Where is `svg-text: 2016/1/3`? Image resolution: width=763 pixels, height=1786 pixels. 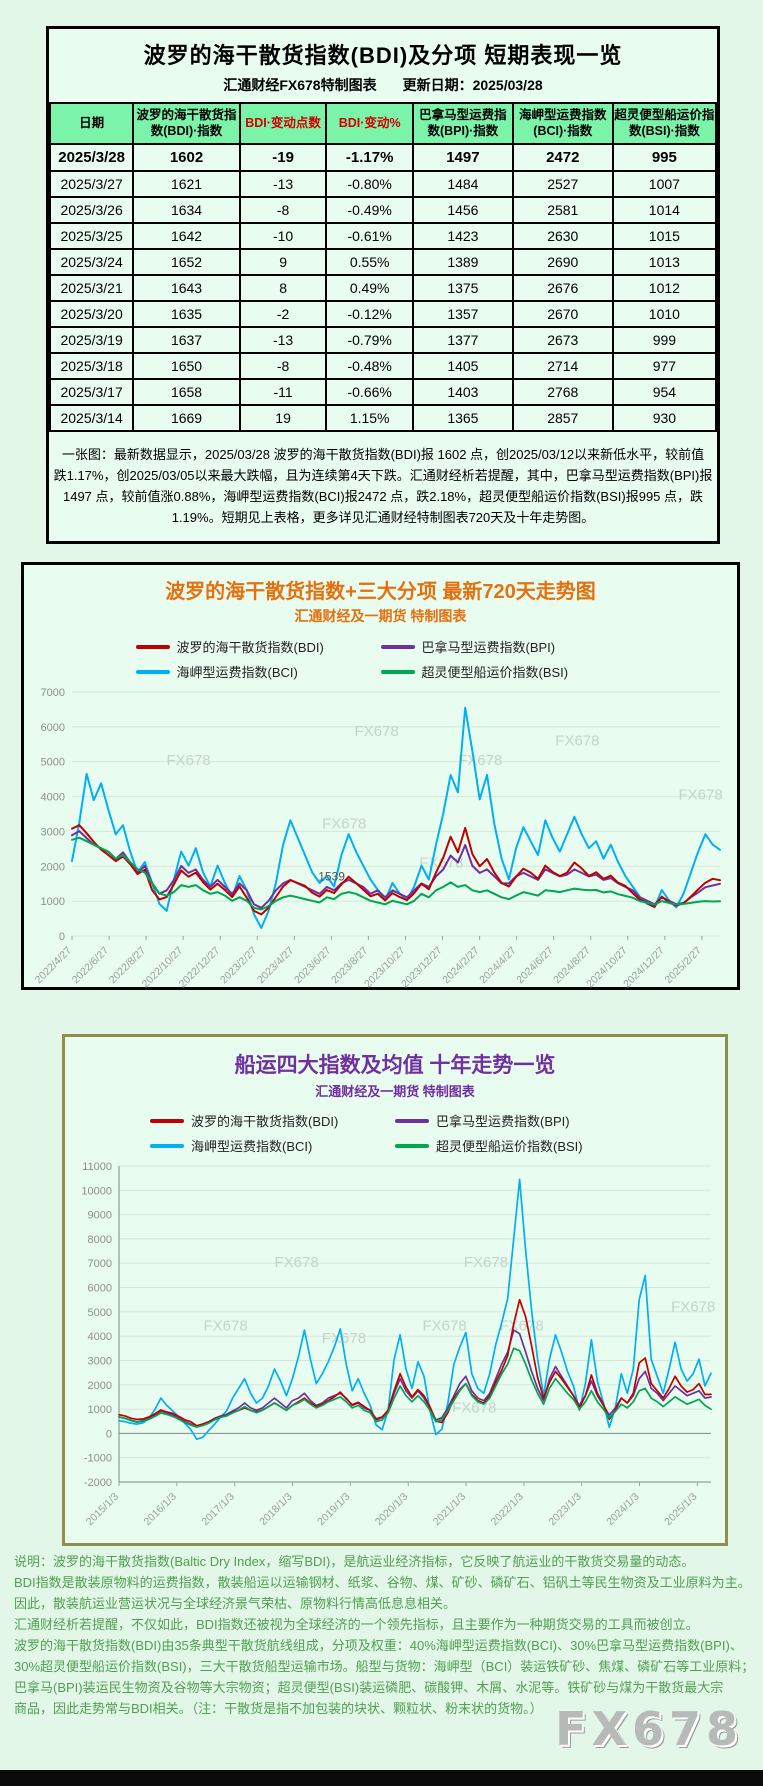
svg-text: 2016/1/3 is located at coordinates (160, 1509).